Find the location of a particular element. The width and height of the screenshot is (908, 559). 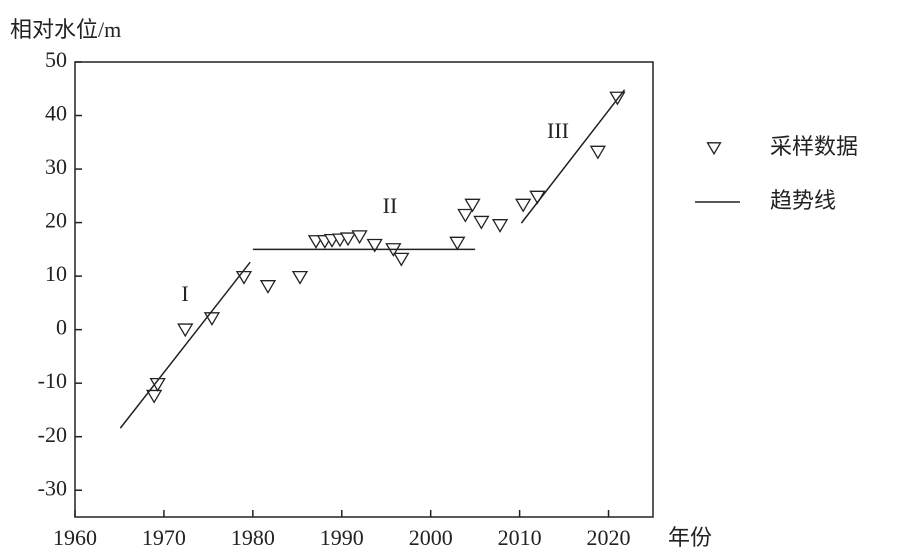

x-tick-label: 1990 is located at coordinates (342, 537).